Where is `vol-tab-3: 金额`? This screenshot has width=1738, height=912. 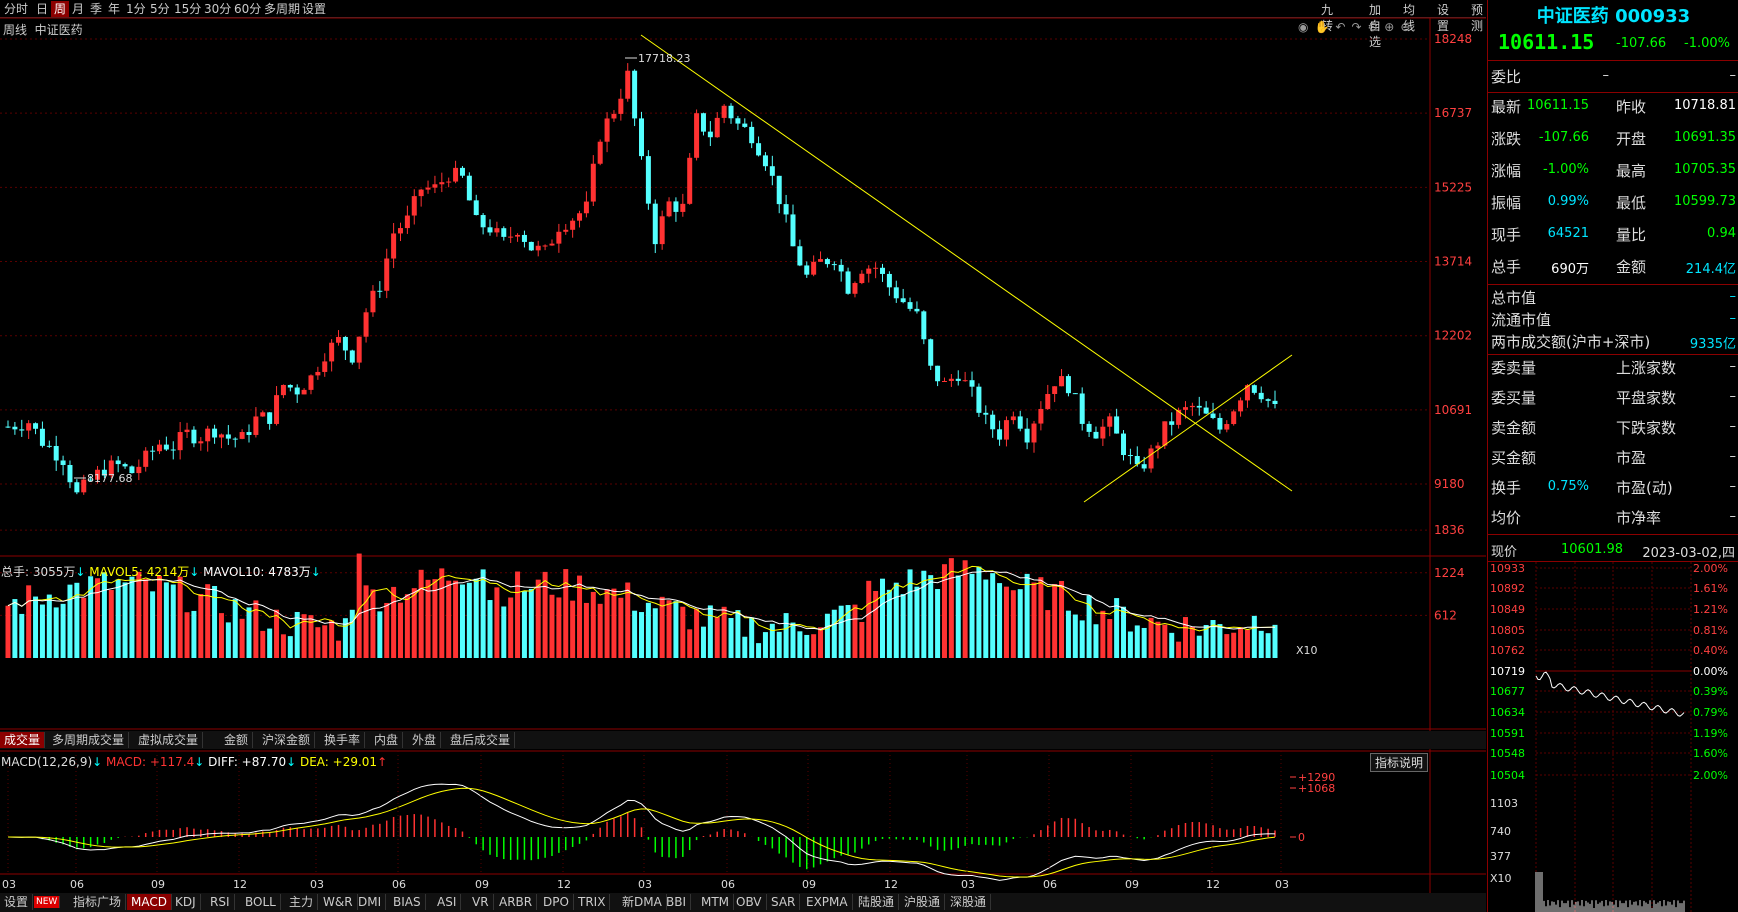
vol-tab-3: 金额 is located at coordinates (237, 740).